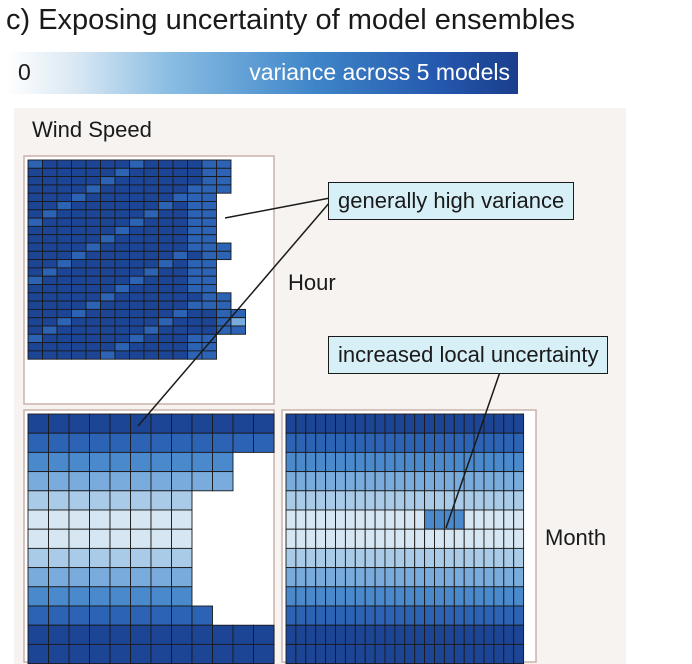 The width and height of the screenshot is (692, 664). I want to click on hour-label: Hour, so click(312, 282).